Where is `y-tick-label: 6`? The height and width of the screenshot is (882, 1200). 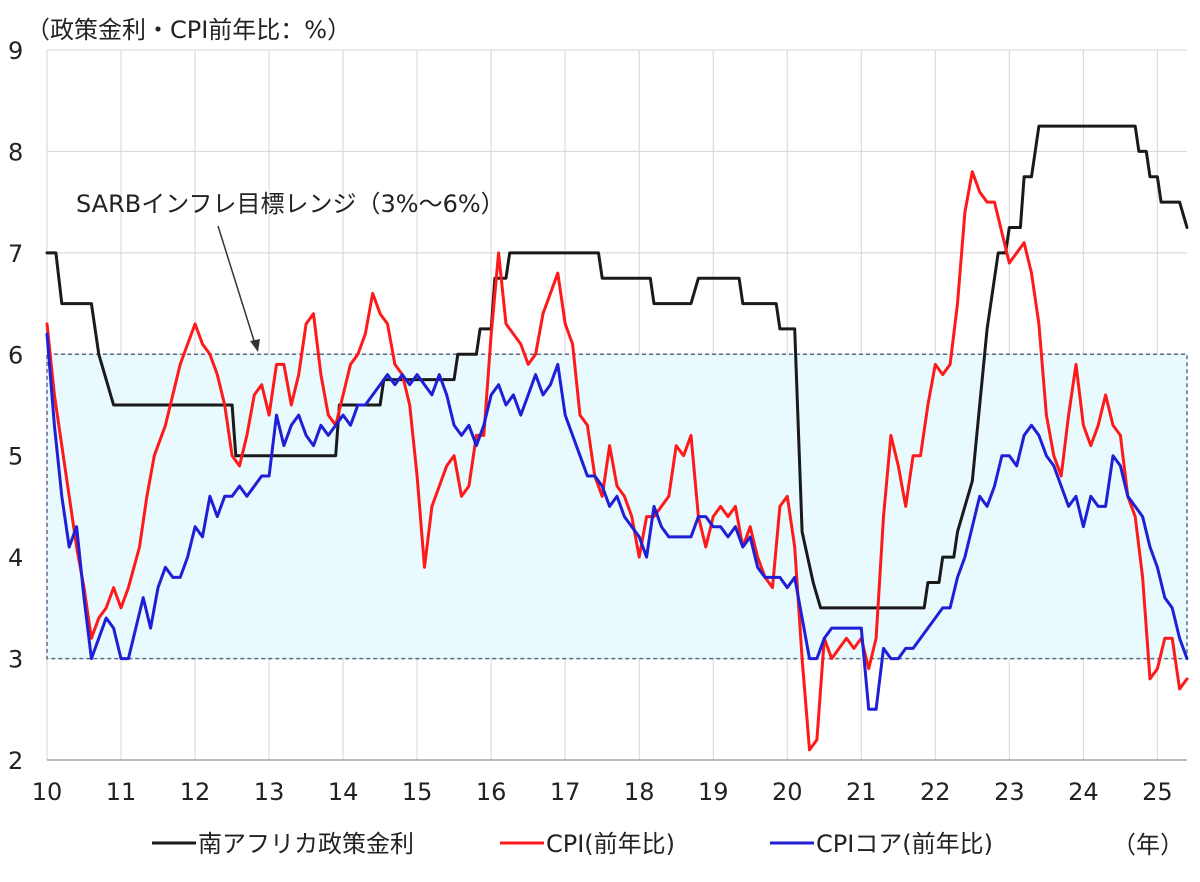
y-tick-label: 6 is located at coordinates (15, 355).